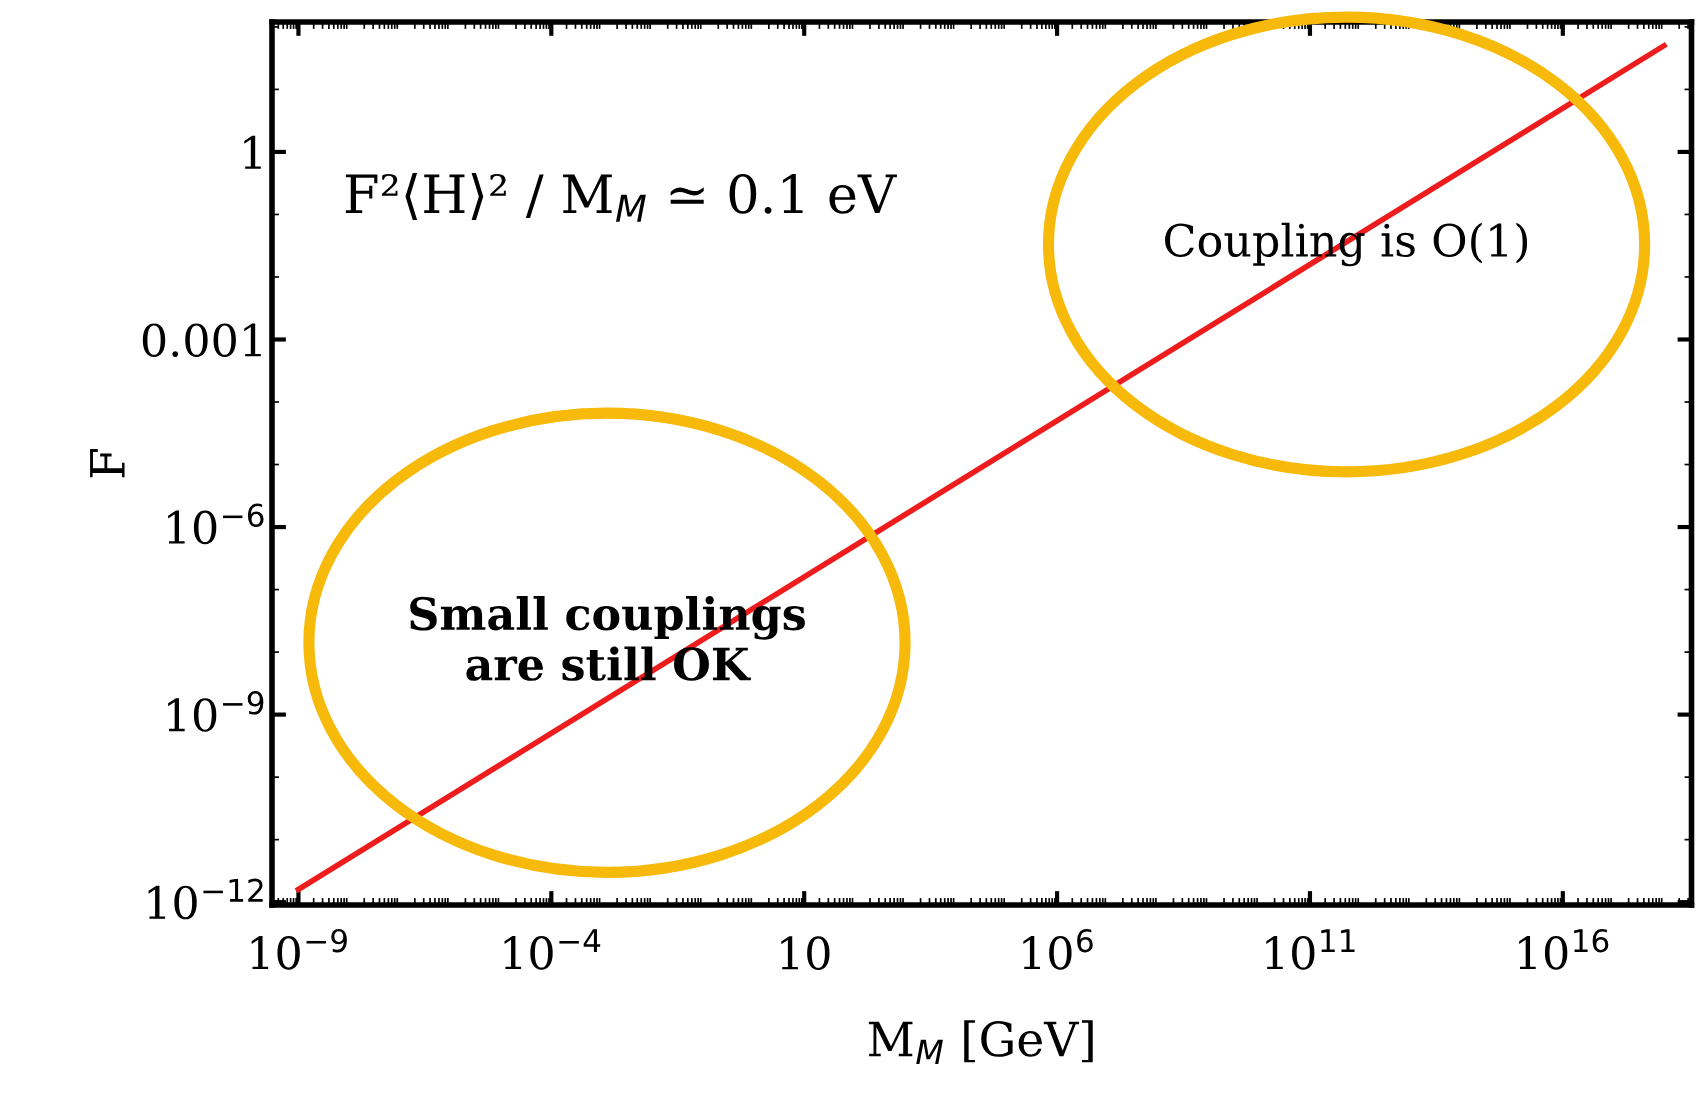  I want to click on y-axis-title: F, so click(107, 463).